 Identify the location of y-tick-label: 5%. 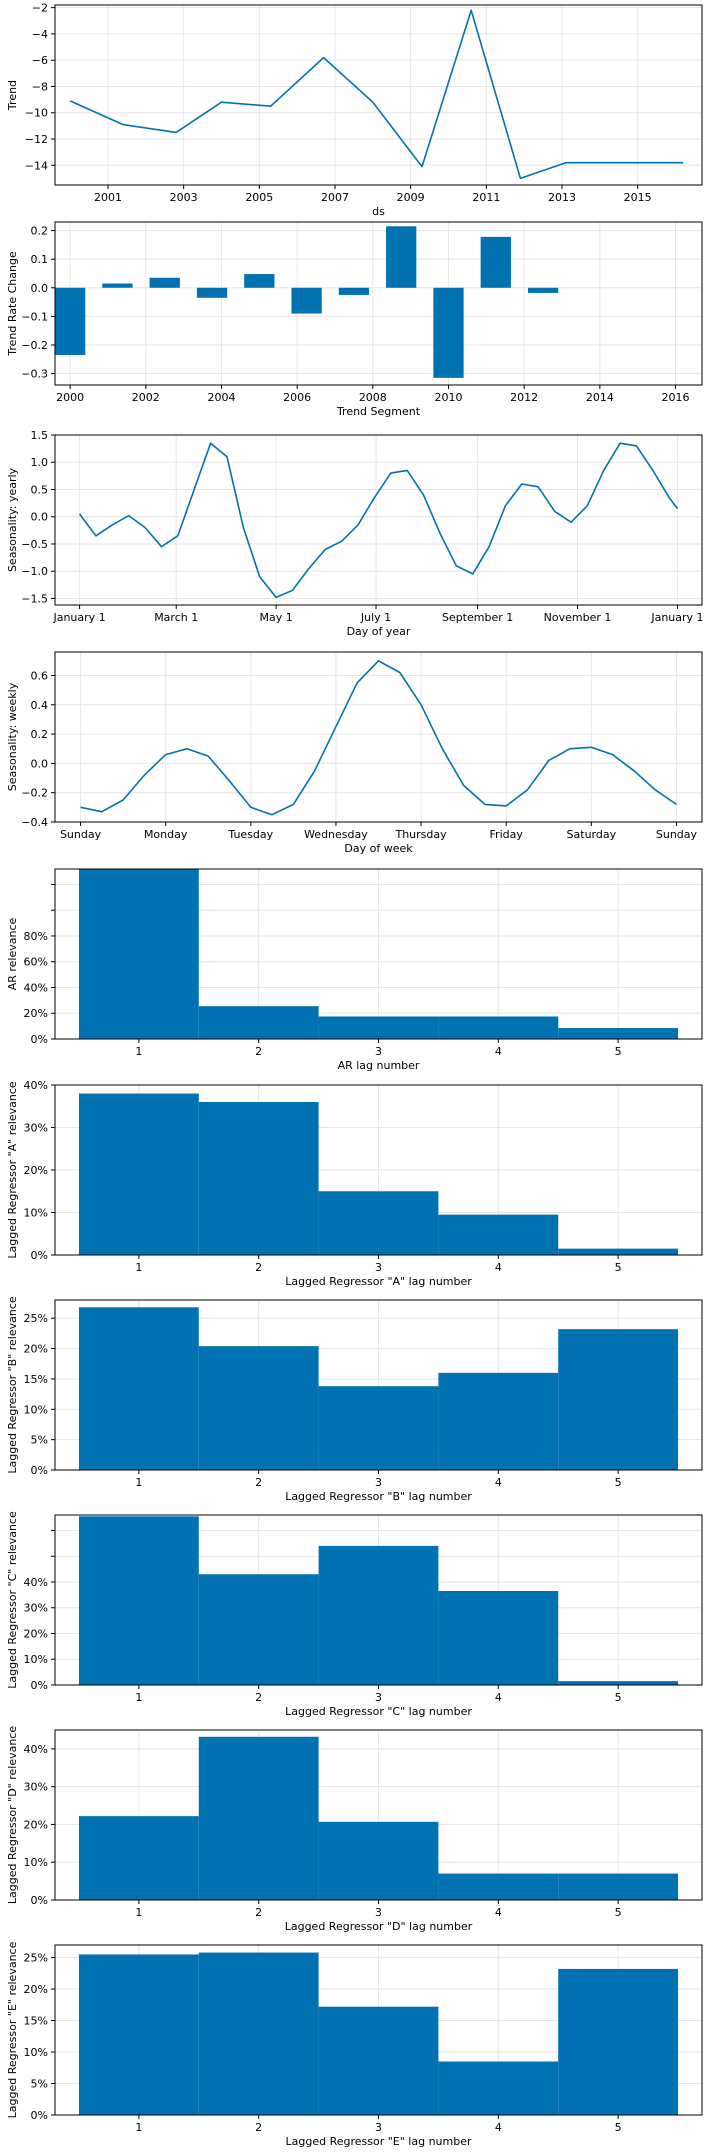
(39, 2084).